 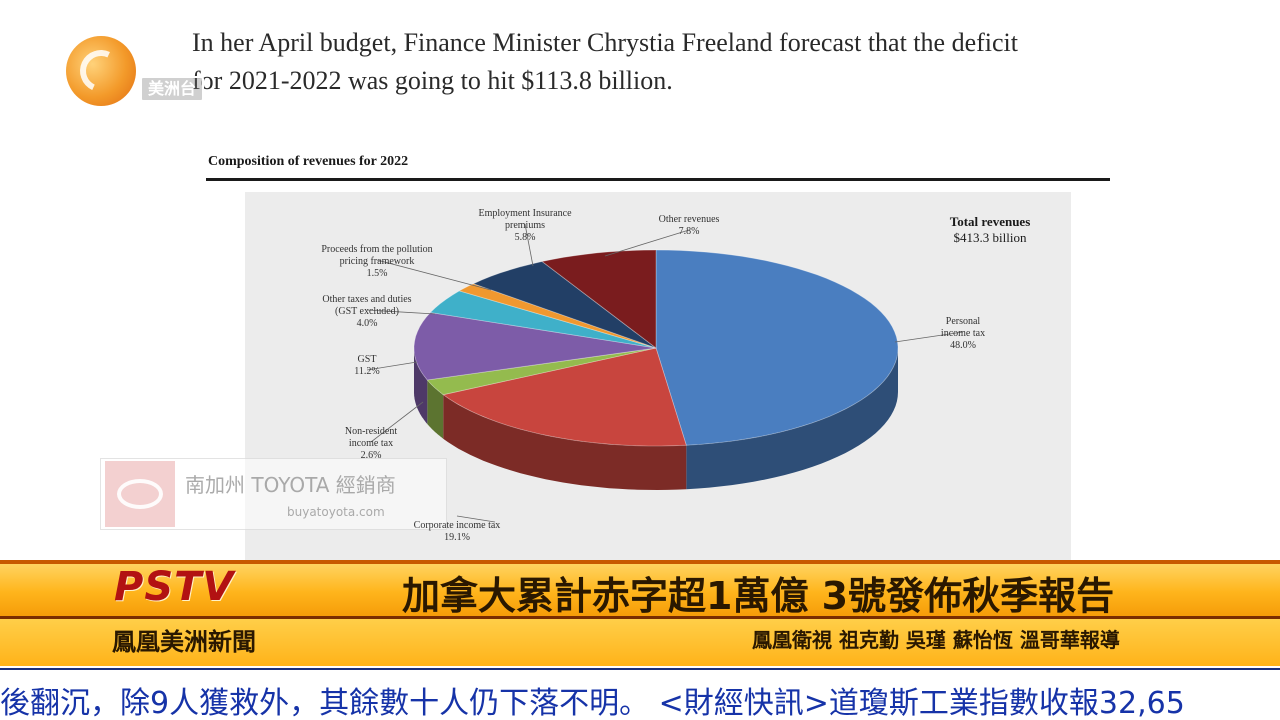 I want to click on slice-name-2: Non-resident, so click(x=371, y=431).